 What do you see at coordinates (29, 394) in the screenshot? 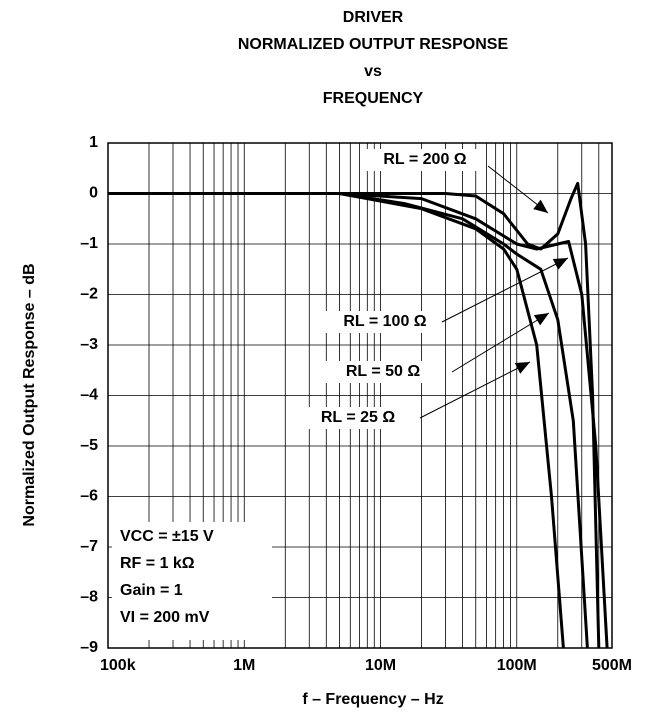
I see `y-axis-label: Normalized Output Response – dB` at bounding box center [29, 394].